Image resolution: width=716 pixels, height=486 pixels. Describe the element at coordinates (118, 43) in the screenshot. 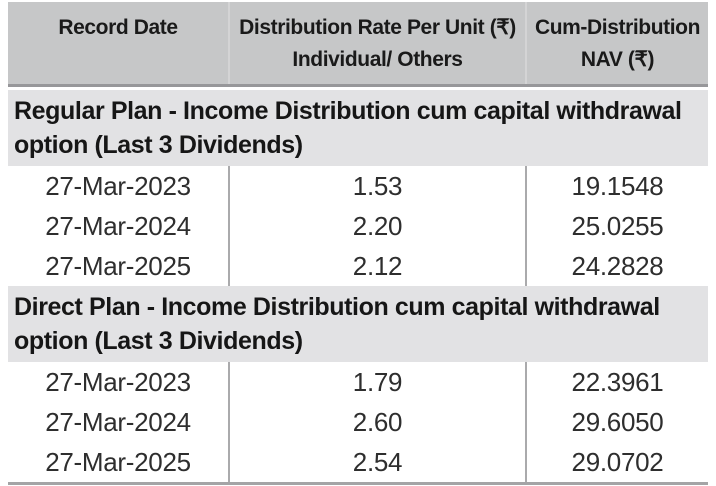

I see `column-header-record-date: Record Date` at that location.